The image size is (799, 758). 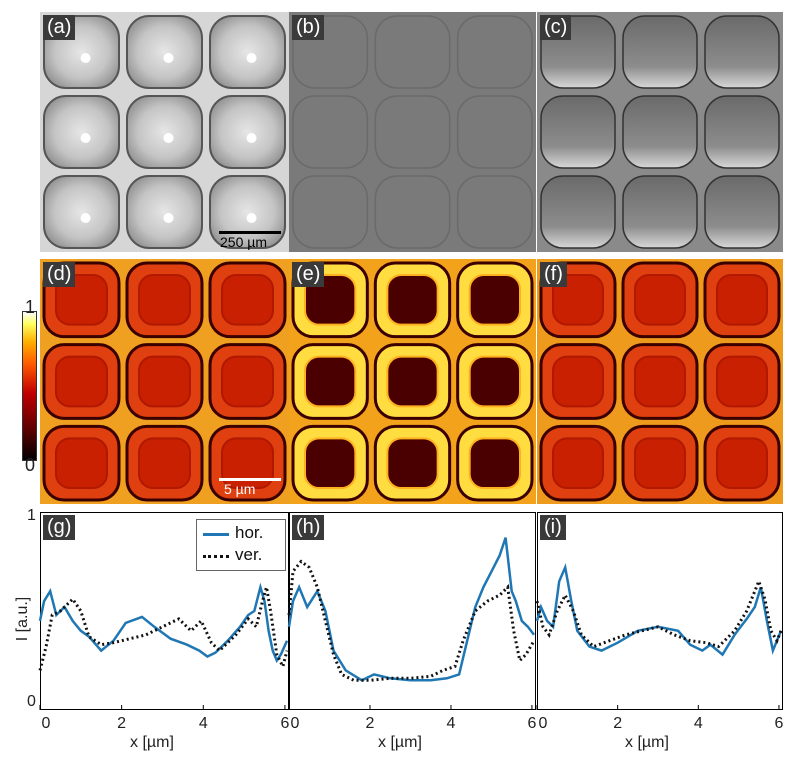 What do you see at coordinates (240, 489) in the screenshot?
I see `scalebar-bottom-label: 5 µm` at bounding box center [240, 489].